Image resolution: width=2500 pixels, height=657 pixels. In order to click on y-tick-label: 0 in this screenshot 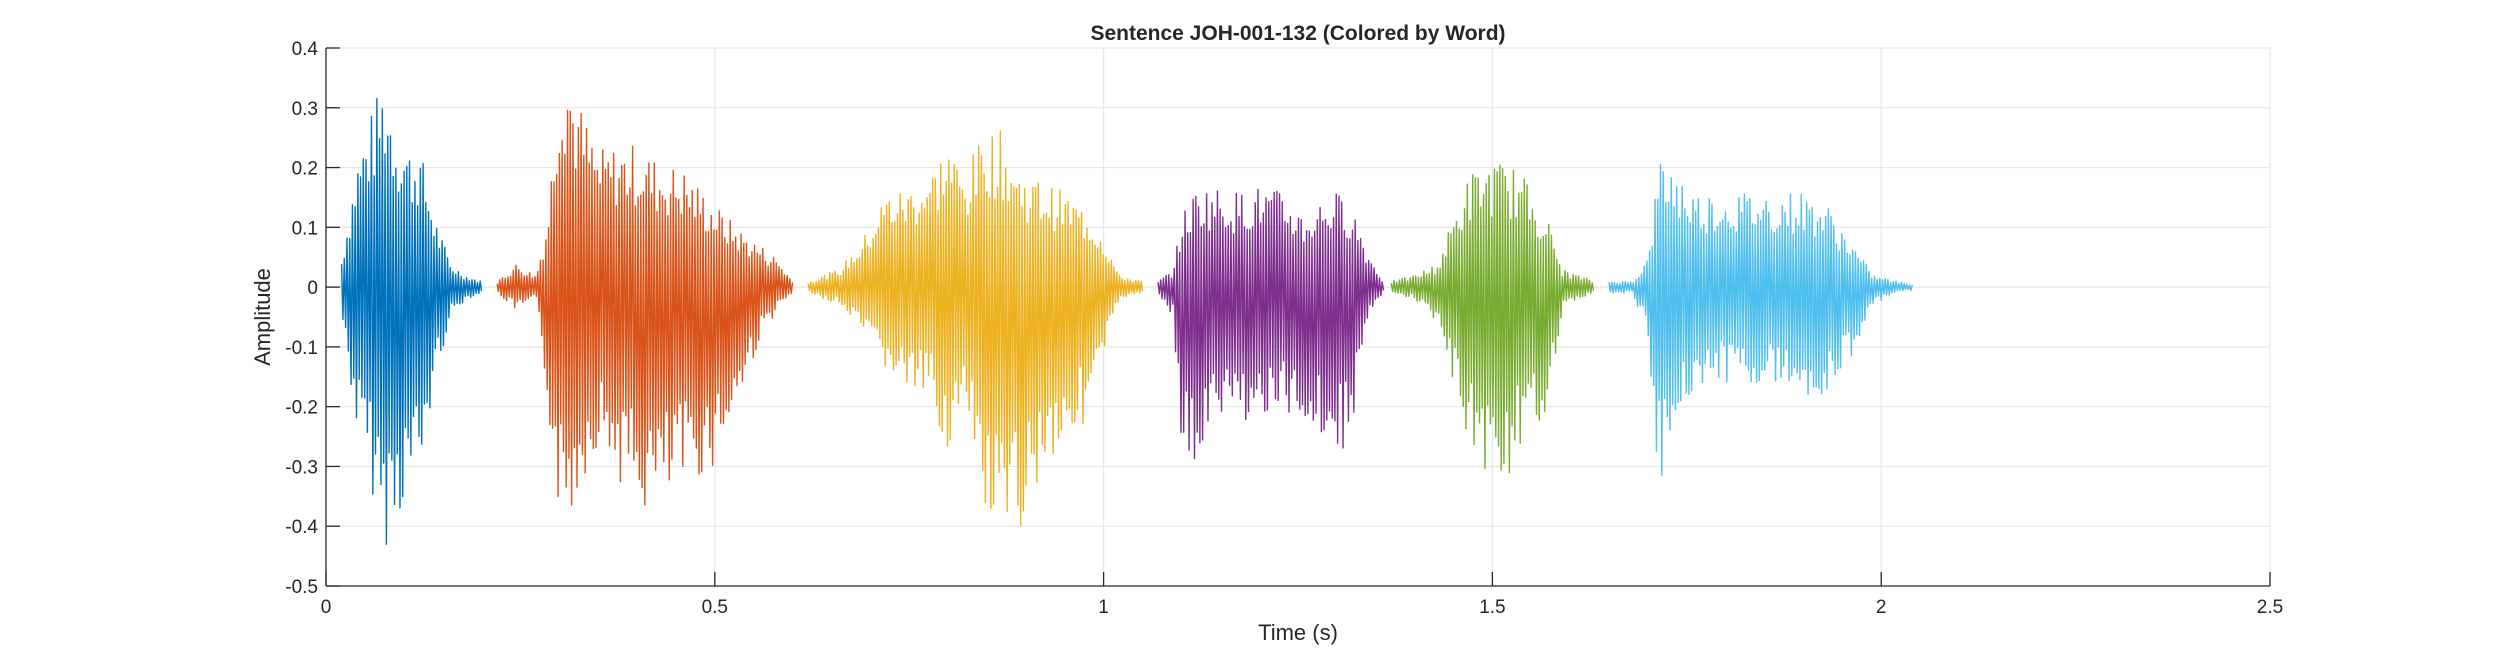, I will do `click(312, 288)`.